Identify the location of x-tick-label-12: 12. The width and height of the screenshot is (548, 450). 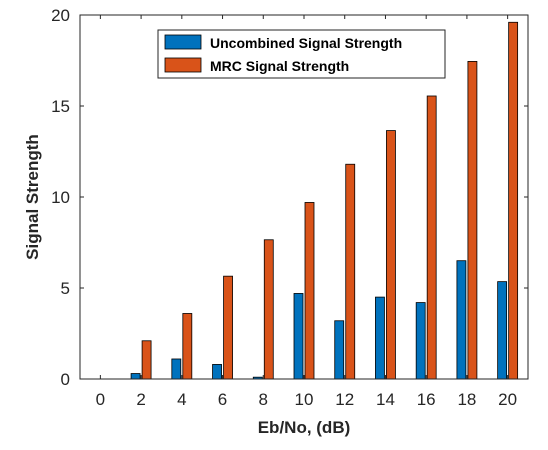
(344, 399).